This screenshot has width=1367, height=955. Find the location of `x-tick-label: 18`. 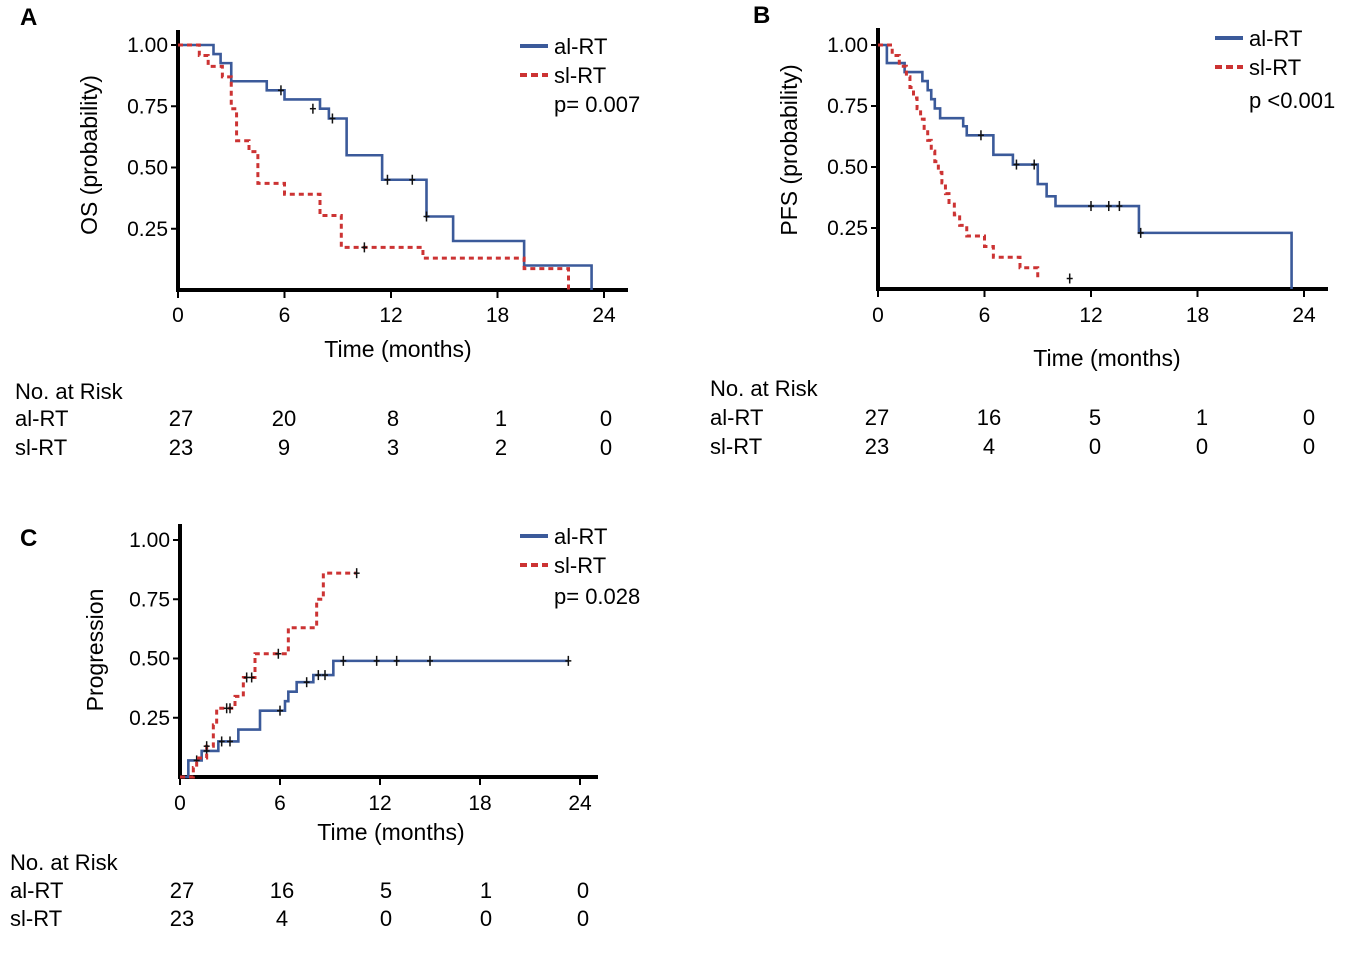

x-tick-label: 18 is located at coordinates (479, 803).